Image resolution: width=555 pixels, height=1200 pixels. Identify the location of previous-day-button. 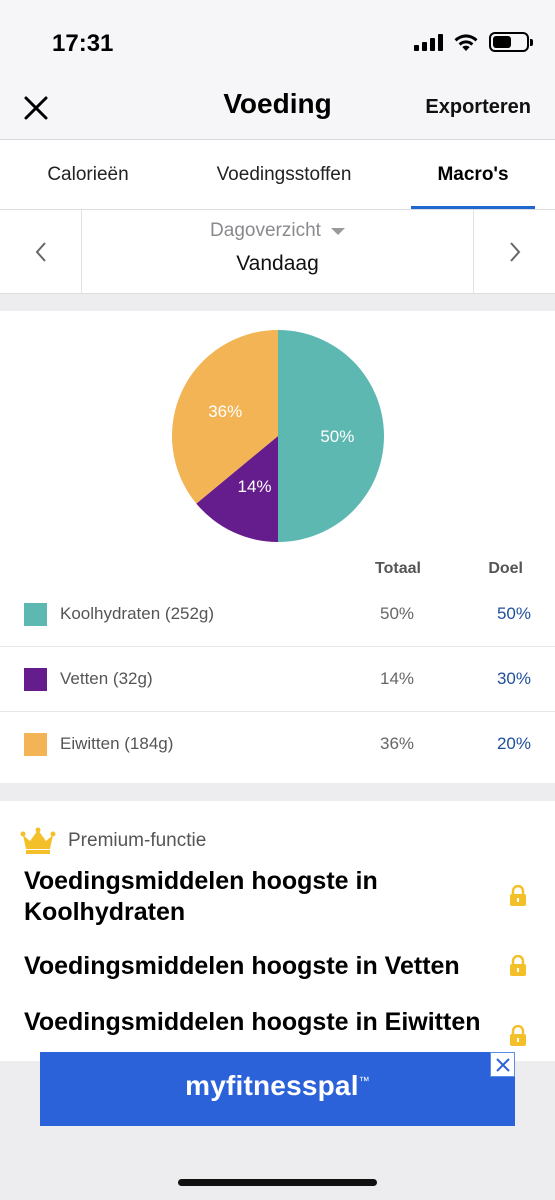
(41, 252).